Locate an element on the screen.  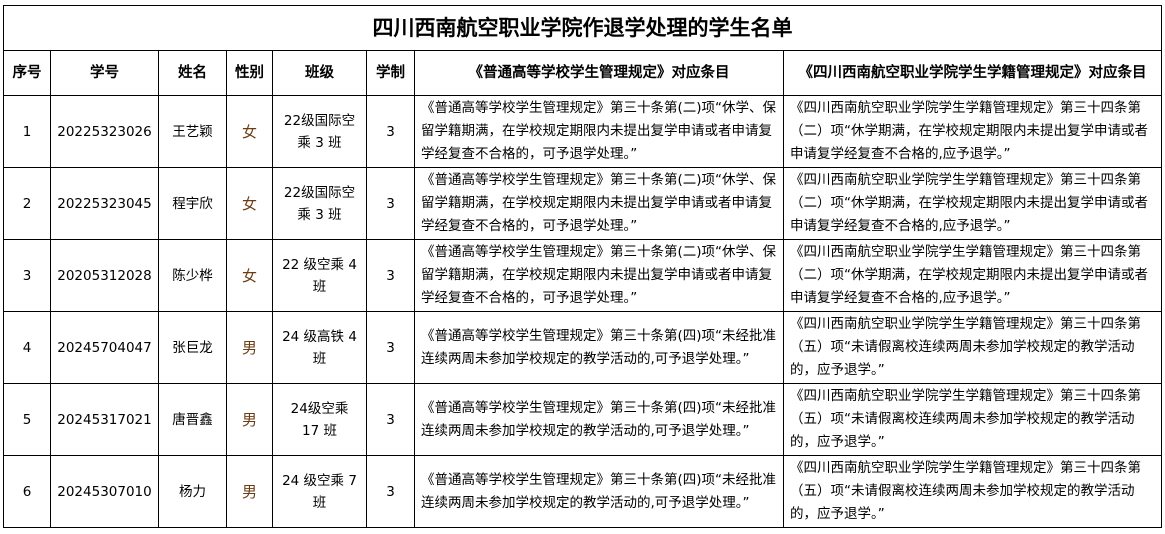
table-title: 四川西南航空职业学院作退学处理的学生名单 is located at coordinates (582, 28).